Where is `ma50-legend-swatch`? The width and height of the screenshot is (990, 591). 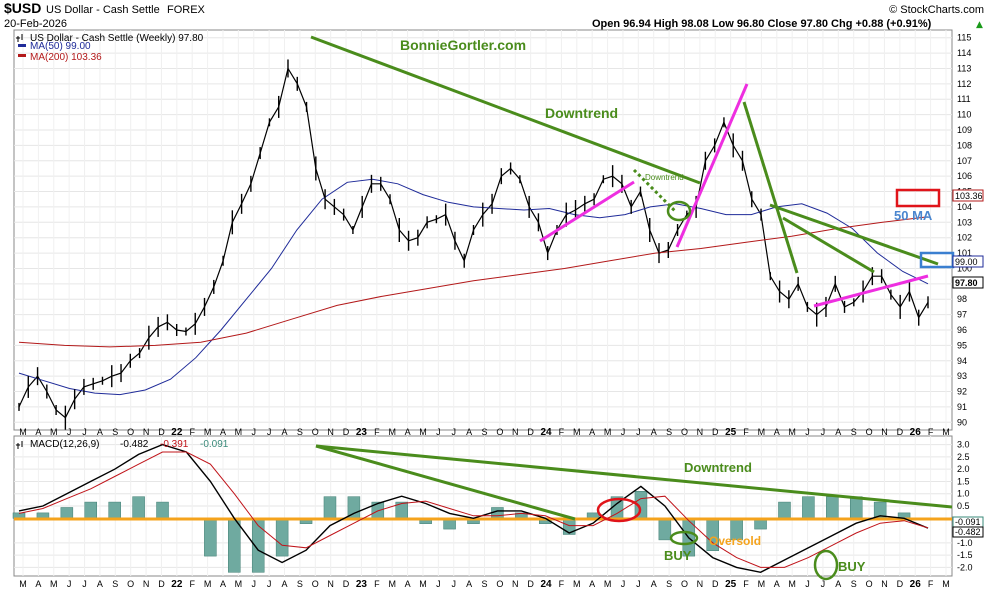 ma50-legend-swatch is located at coordinates (22, 45).